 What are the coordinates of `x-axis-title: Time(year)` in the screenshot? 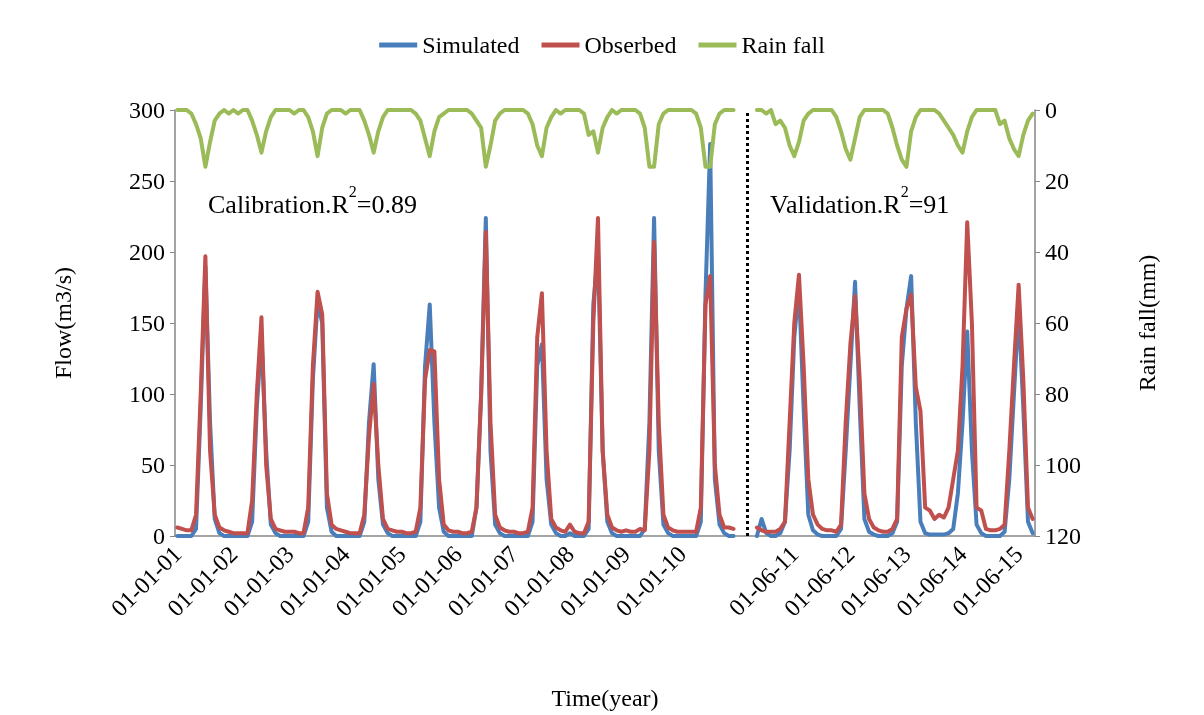 It's located at (605, 698).